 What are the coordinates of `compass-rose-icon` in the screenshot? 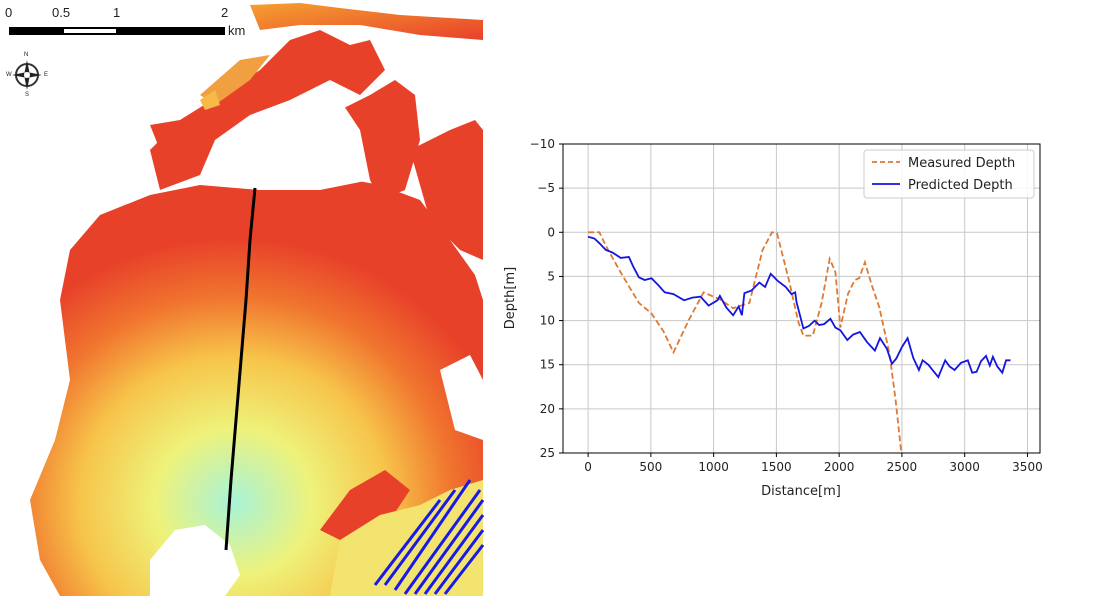 It's located at (27, 75).